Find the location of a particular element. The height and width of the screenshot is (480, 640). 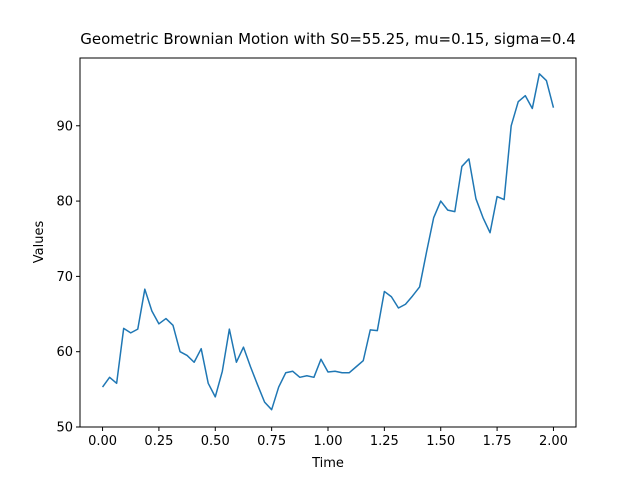

x-axis-label: Time is located at coordinates (327, 463).